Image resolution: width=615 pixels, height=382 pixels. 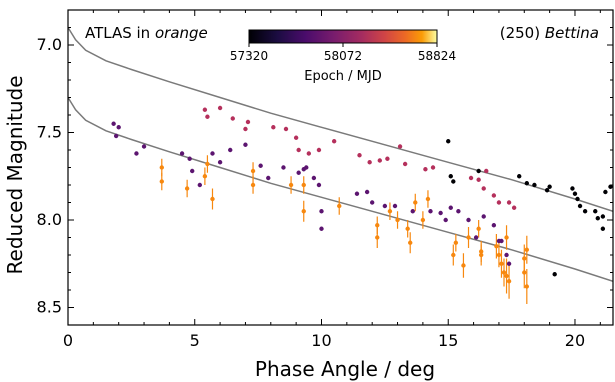 What do you see at coordinates (343, 36) in the screenshot?
I see `colorbar-gradient` at bounding box center [343, 36].